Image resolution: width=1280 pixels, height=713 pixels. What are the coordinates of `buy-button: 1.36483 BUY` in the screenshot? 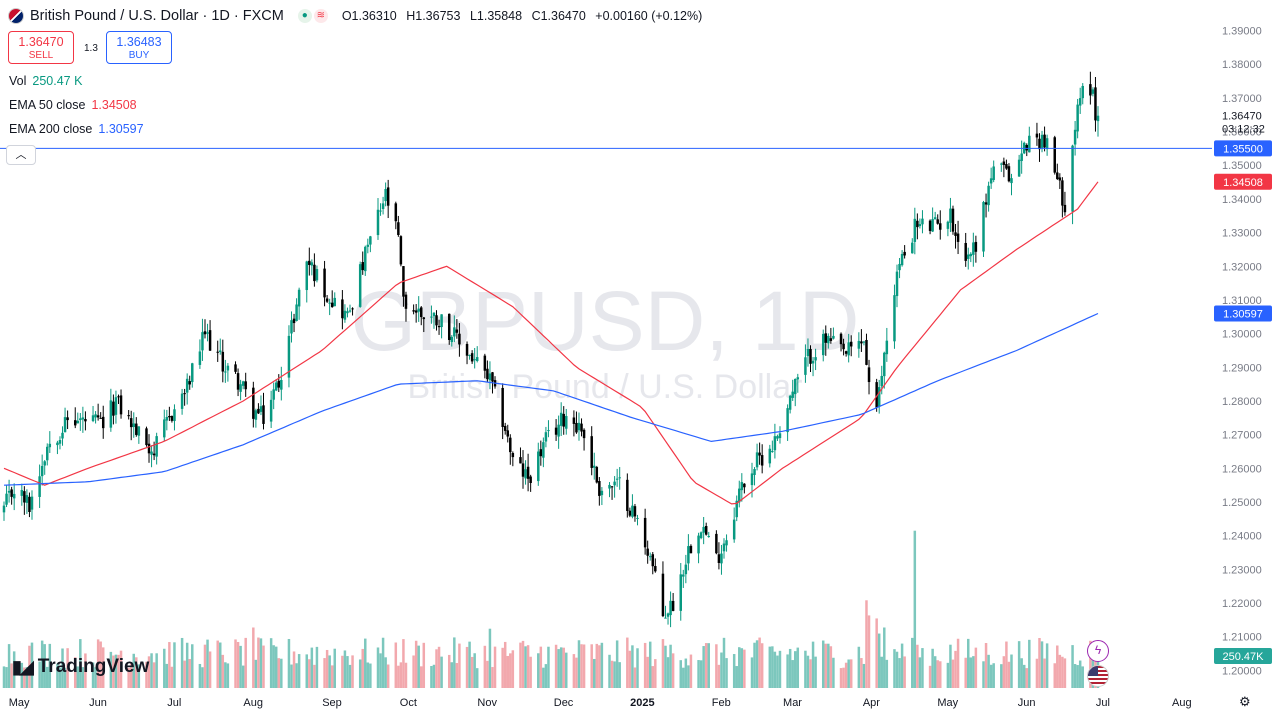 It's located at (139, 47).